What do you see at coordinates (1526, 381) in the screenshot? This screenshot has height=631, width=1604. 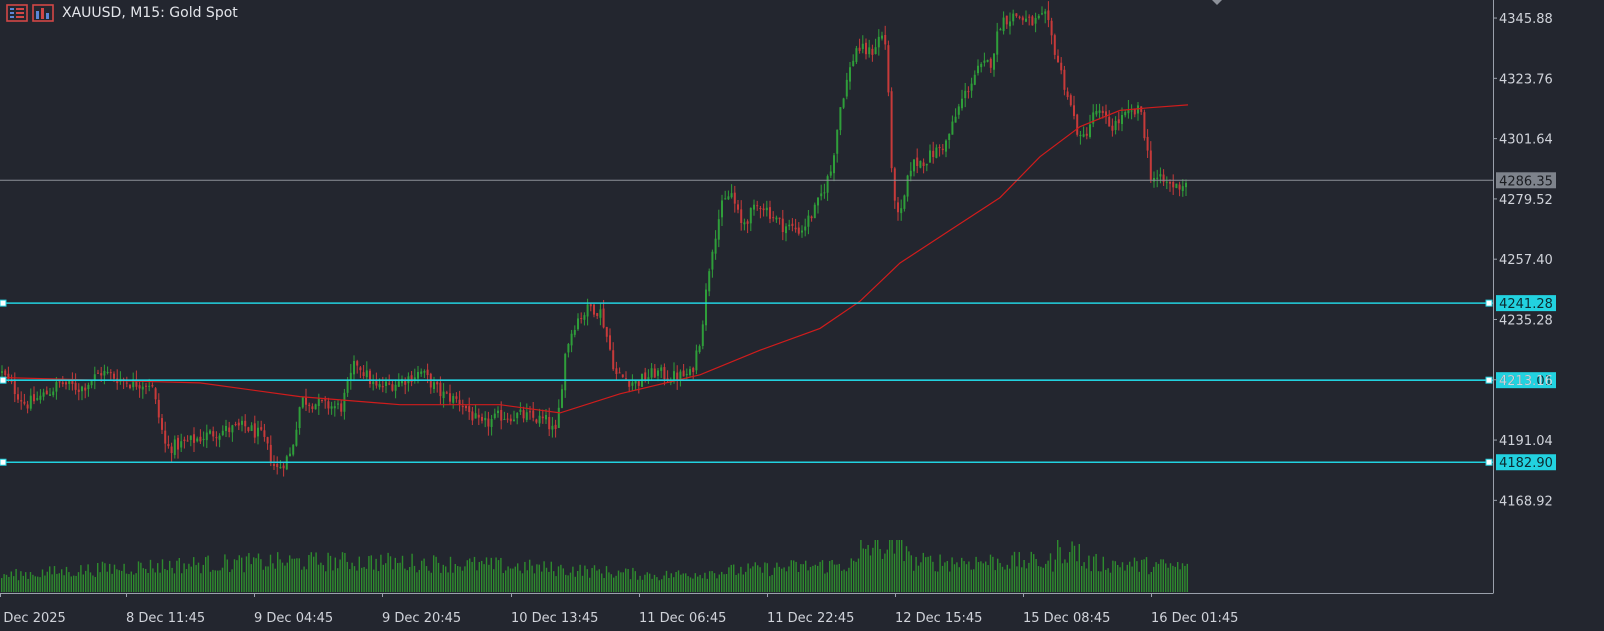 I see `level-price-label: 4213.01` at bounding box center [1526, 381].